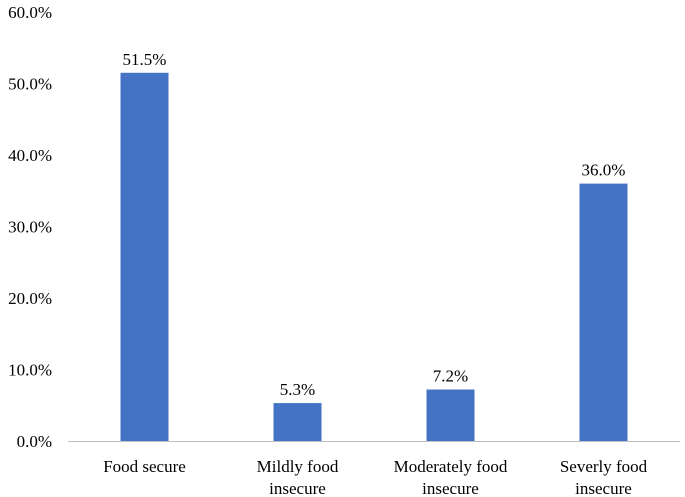 This screenshot has height=497, width=685. I want to click on y-tick-label: 20.0%, so click(30, 298).